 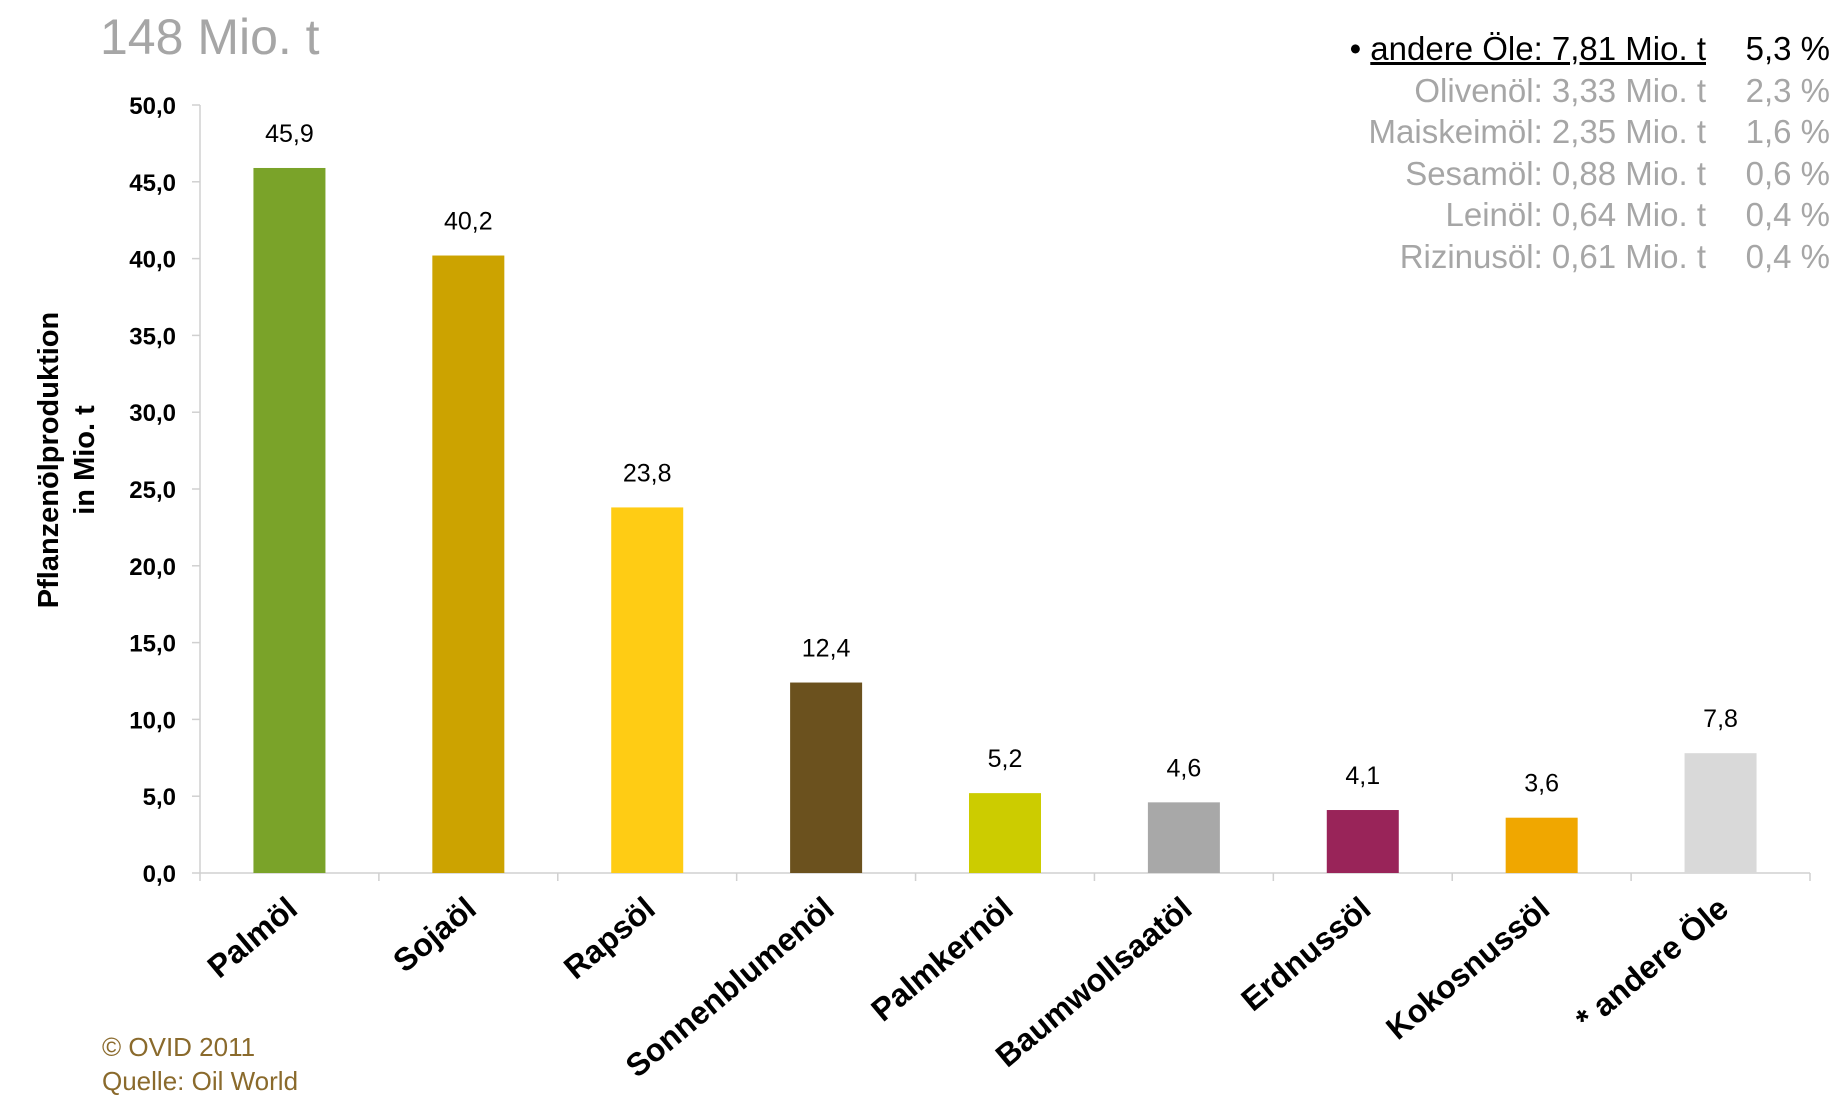 What do you see at coordinates (252, 937) in the screenshot?
I see `x-tick-label: Palmöl` at bounding box center [252, 937].